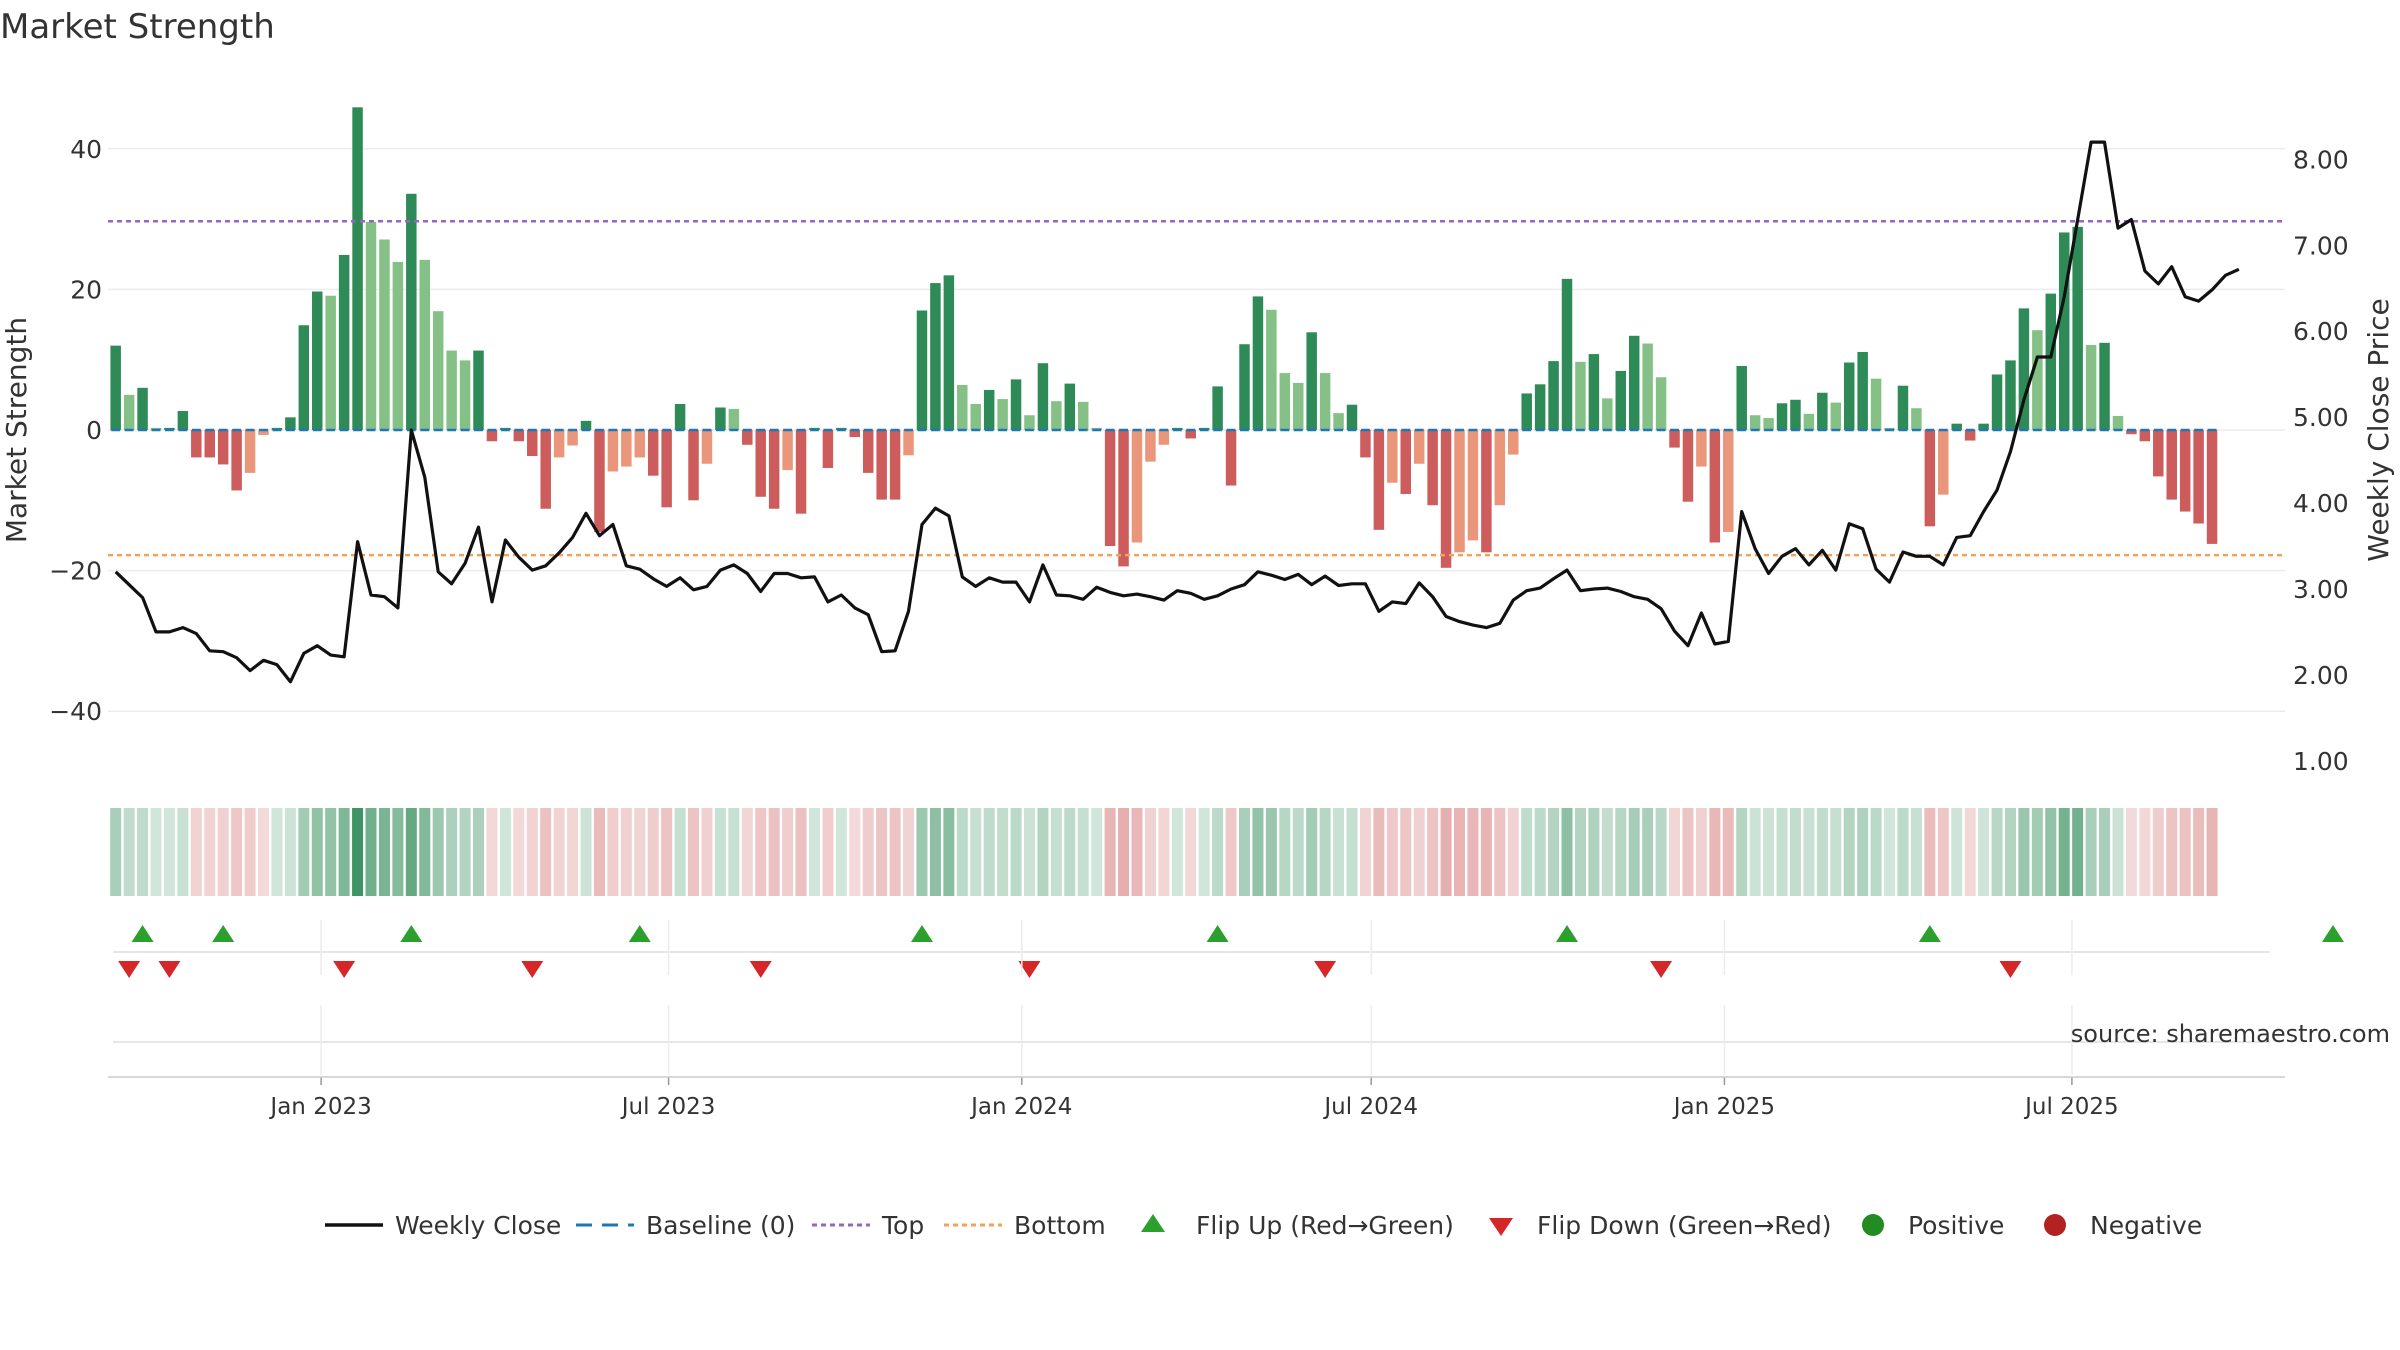 Image resolution: width=2400 pixels, height=1350 pixels. I want to click on y-tick-label-right: 3.00, so click(2321, 589).